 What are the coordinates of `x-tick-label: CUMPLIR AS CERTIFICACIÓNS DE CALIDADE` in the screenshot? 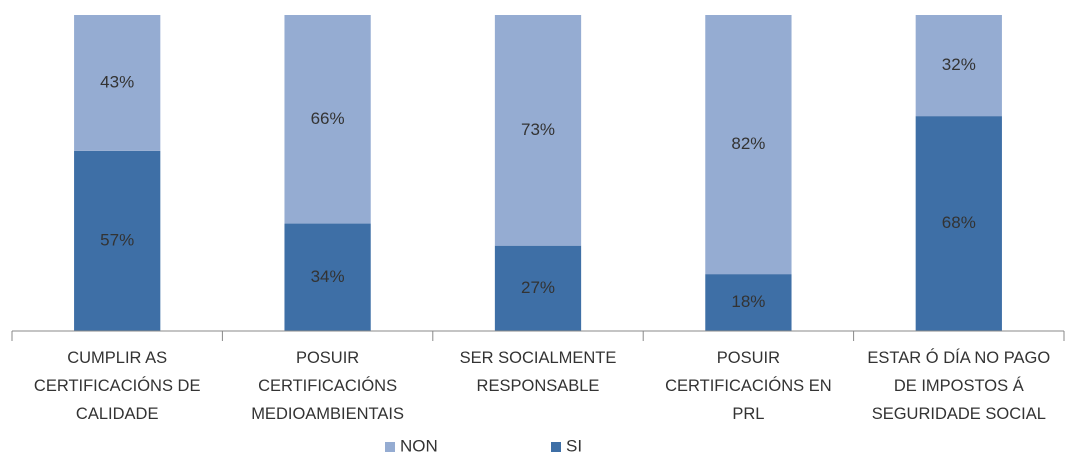 It's located at (117, 386).